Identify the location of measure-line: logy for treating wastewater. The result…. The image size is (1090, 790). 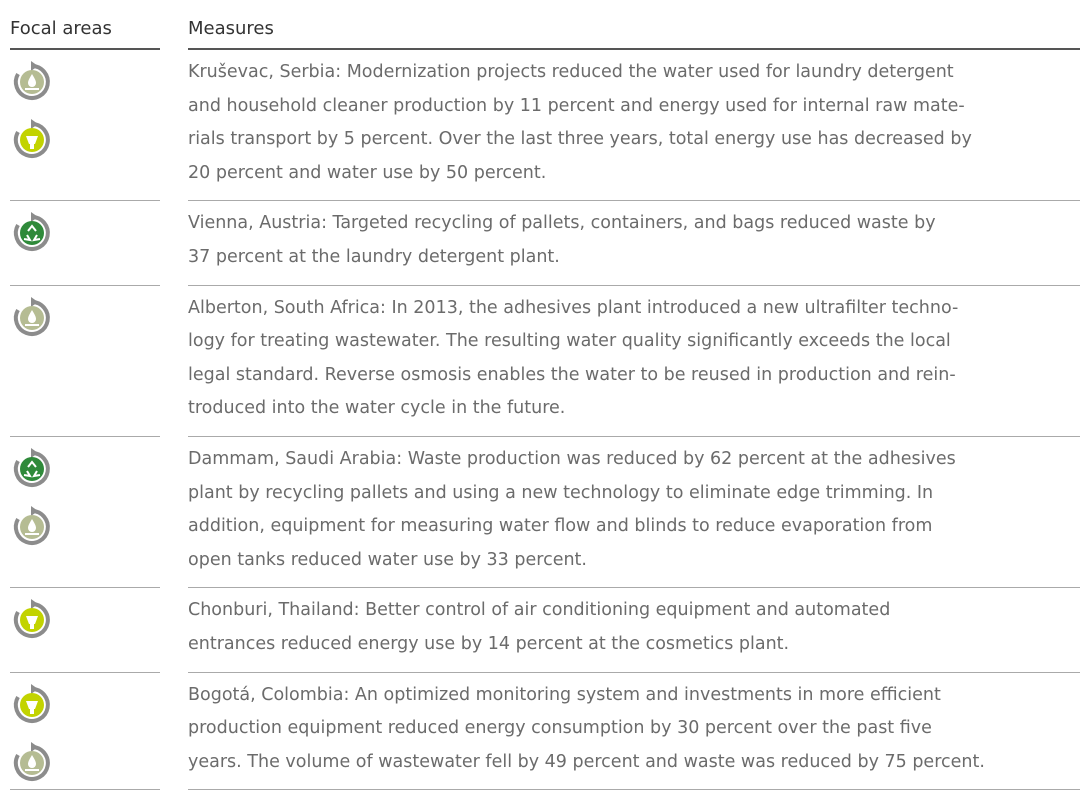
(569, 341).